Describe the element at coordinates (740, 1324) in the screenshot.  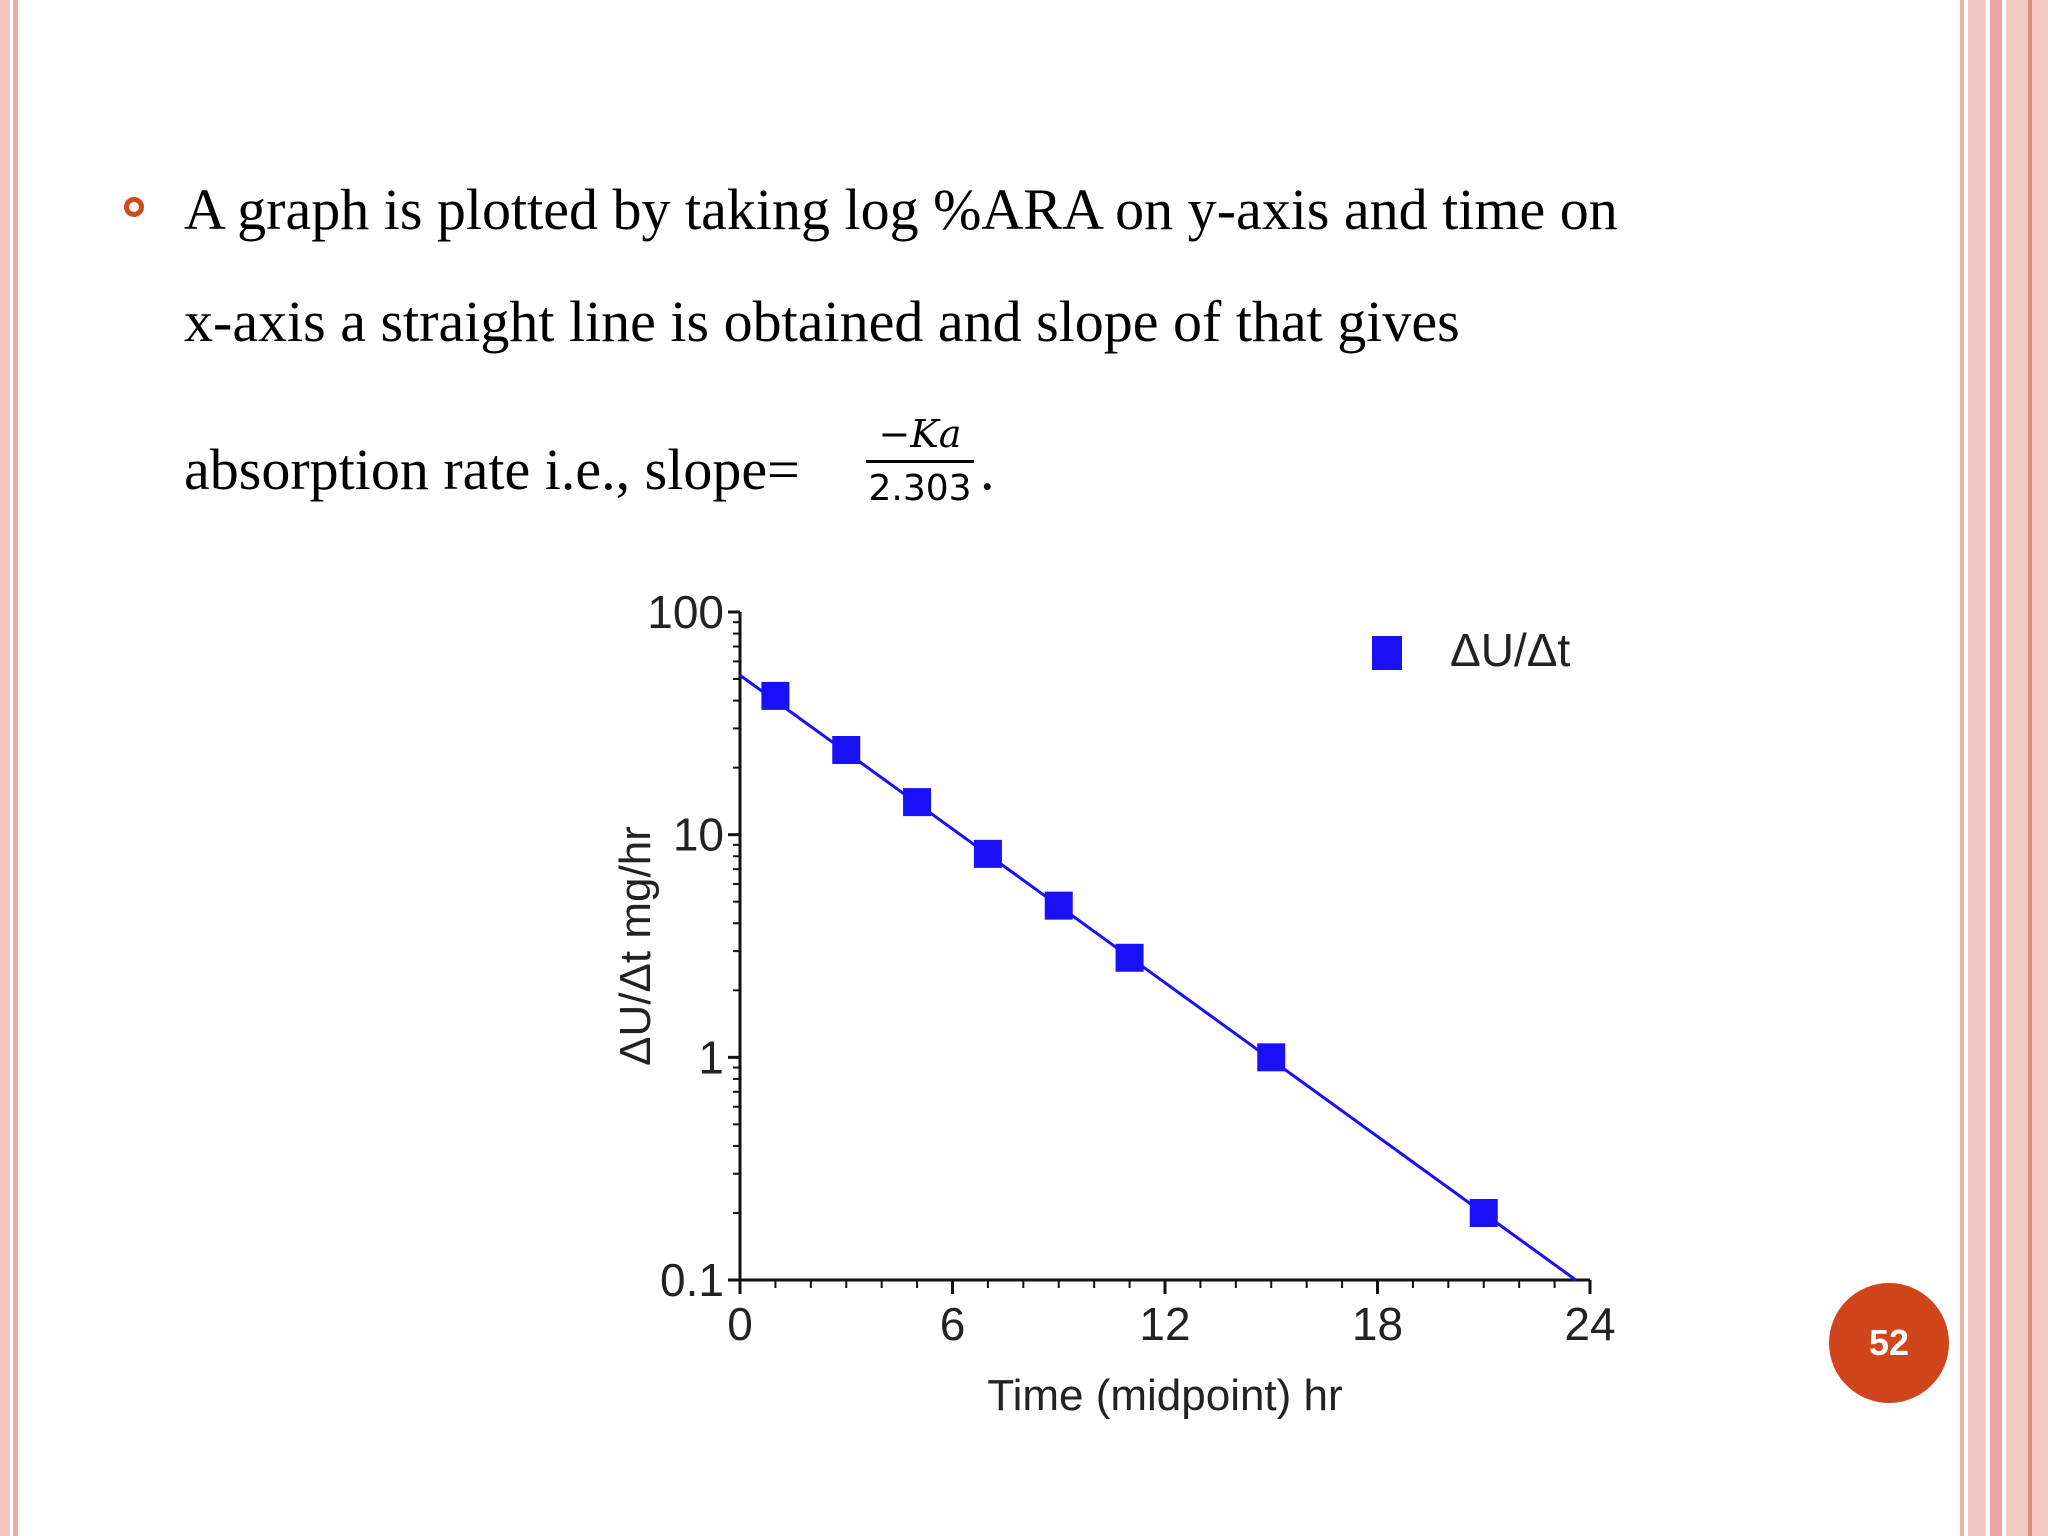
I see `x-tick-label: 0` at that location.